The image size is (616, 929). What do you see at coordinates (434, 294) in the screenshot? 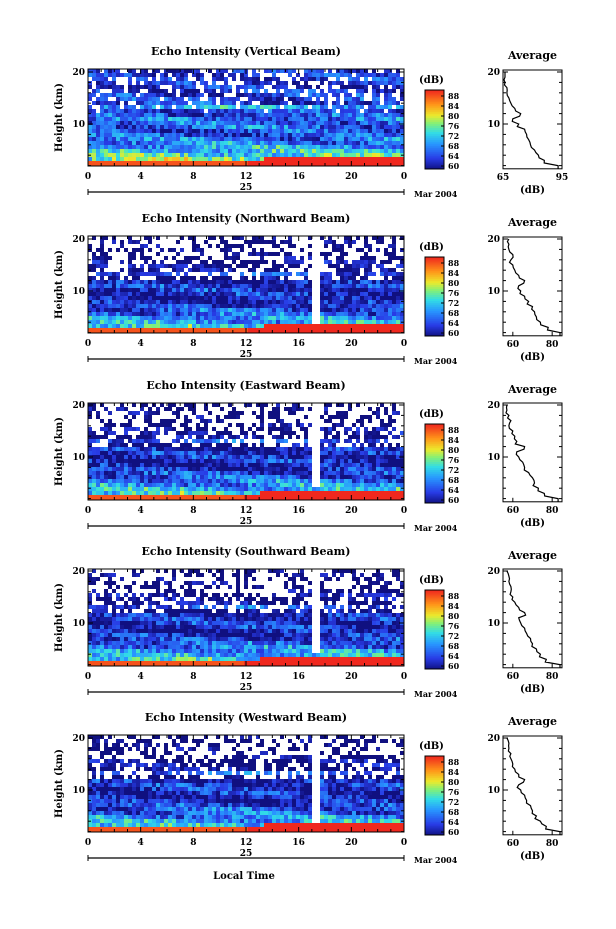
I see `colorbar-segment` at bounding box center [434, 294].